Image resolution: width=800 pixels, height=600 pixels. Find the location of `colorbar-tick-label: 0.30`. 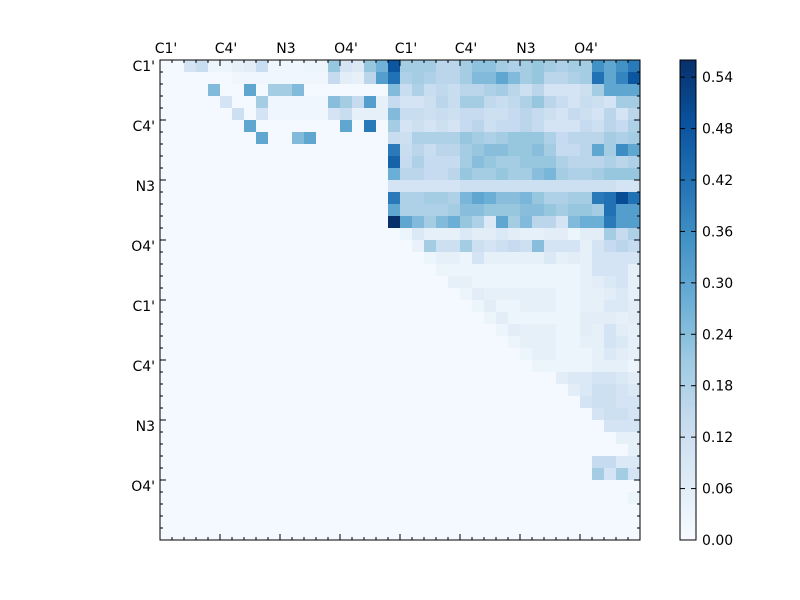

colorbar-tick-label: 0.30 is located at coordinates (717, 284).